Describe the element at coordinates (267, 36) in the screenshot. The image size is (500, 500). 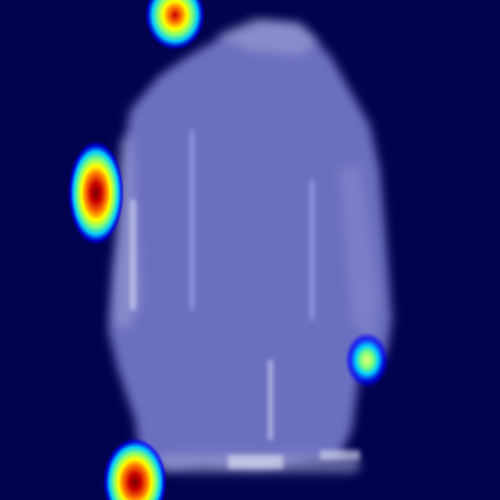
I see `silhouette-collar` at that location.